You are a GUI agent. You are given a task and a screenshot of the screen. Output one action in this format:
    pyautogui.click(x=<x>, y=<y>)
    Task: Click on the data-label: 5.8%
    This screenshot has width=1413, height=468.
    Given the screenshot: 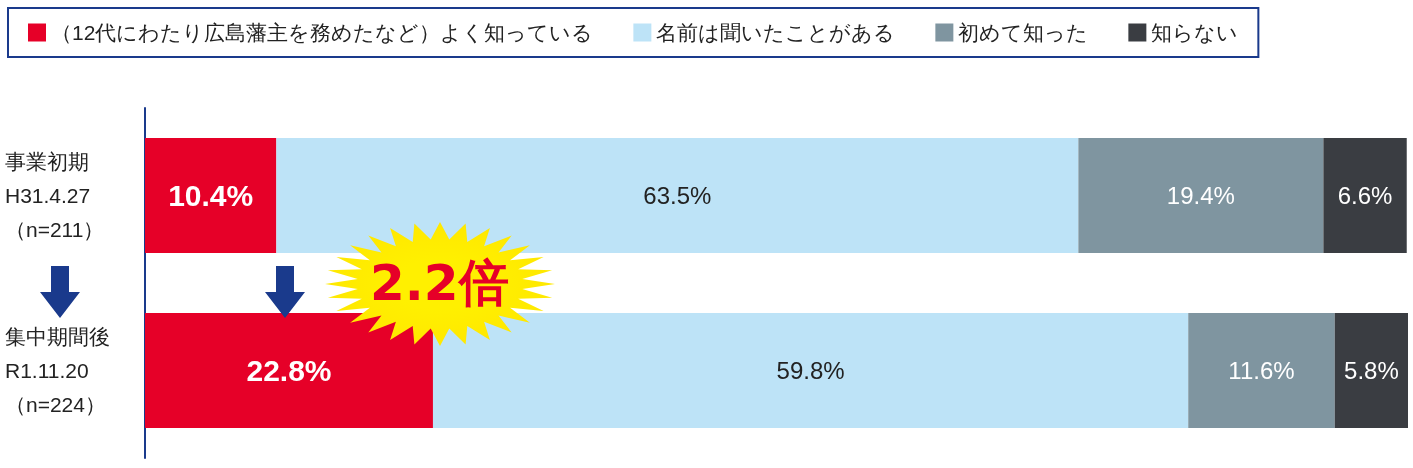 What is the action you would take?
    pyautogui.click(x=1371, y=370)
    